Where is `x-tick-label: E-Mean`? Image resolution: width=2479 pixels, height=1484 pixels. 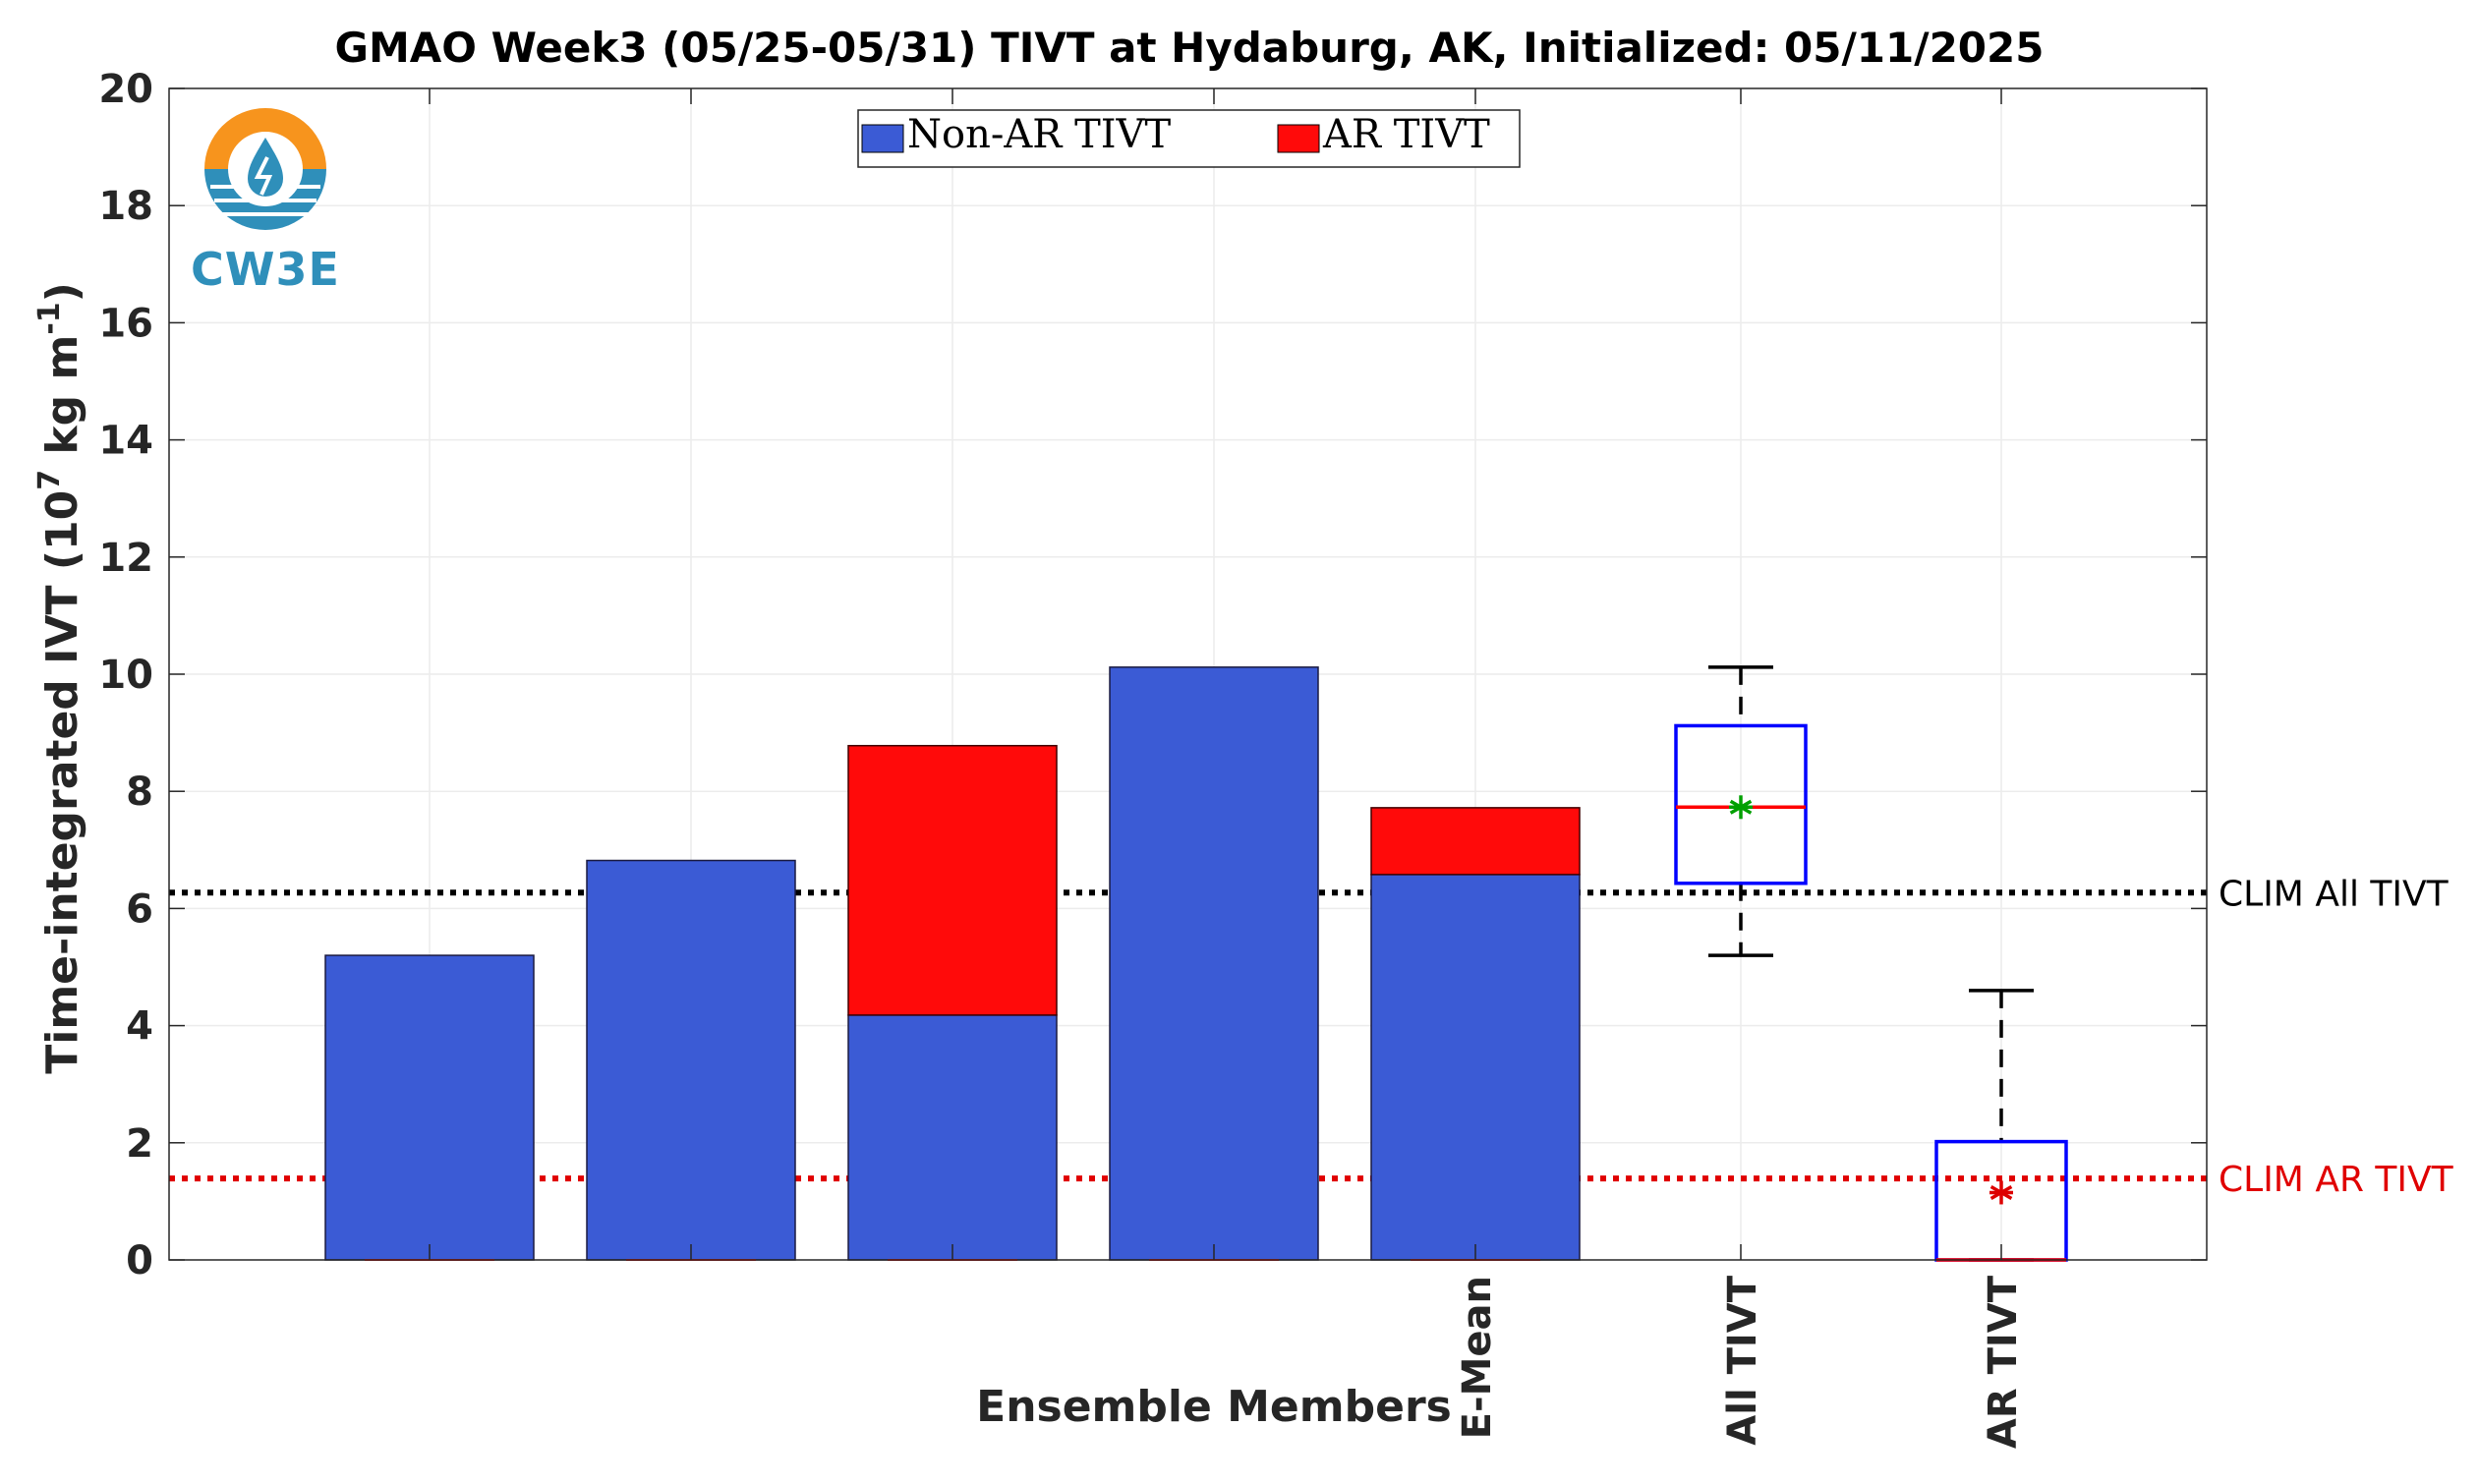
x-tick-label: E-Mean is located at coordinates (1477, 1357).